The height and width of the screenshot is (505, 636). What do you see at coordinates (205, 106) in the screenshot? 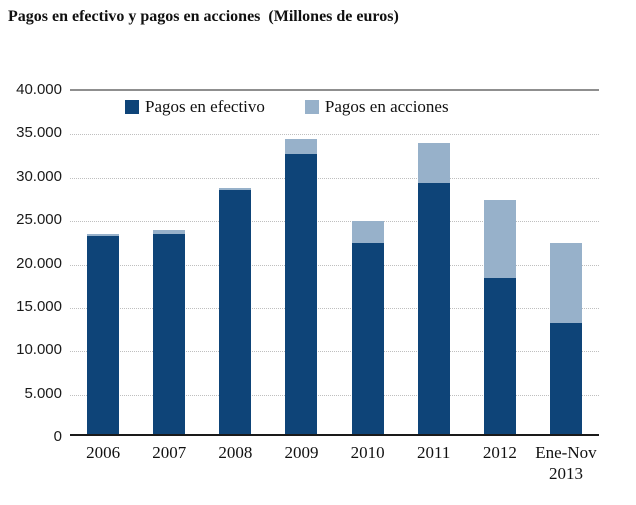
I see `legend-label: Pagos en efectivo` at bounding box center [205, 106].